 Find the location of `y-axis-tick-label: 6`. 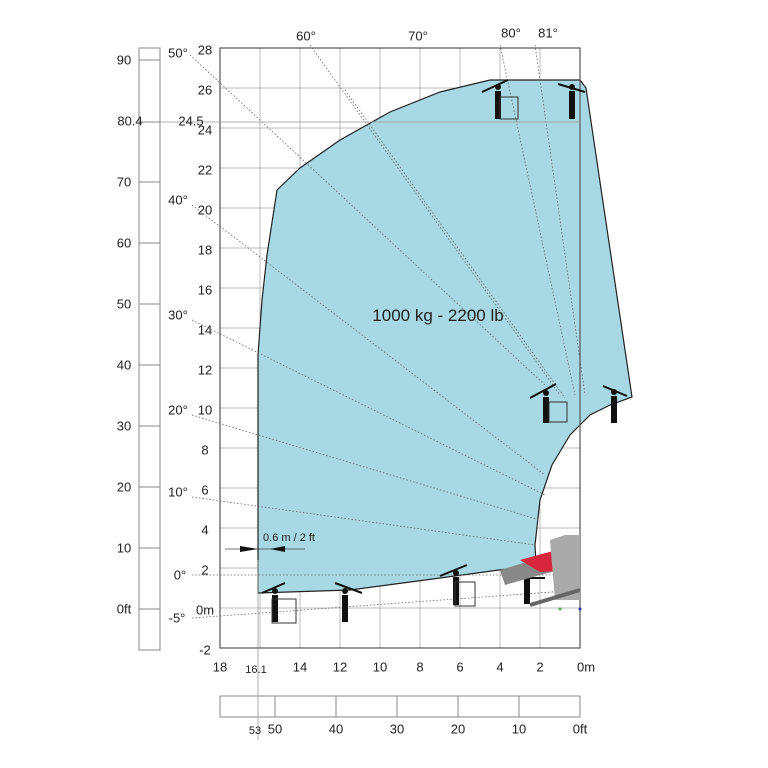

y-axis-tick-label: 6 is located at coordinates (205, 490).